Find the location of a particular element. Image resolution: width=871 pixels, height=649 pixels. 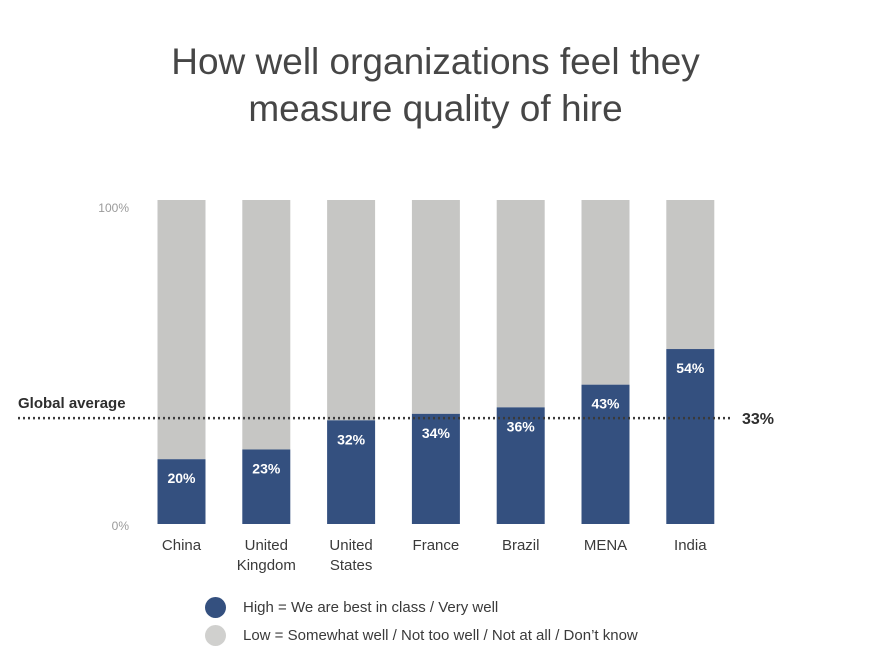

category-label-3: France is located at coordinates (436, 545).